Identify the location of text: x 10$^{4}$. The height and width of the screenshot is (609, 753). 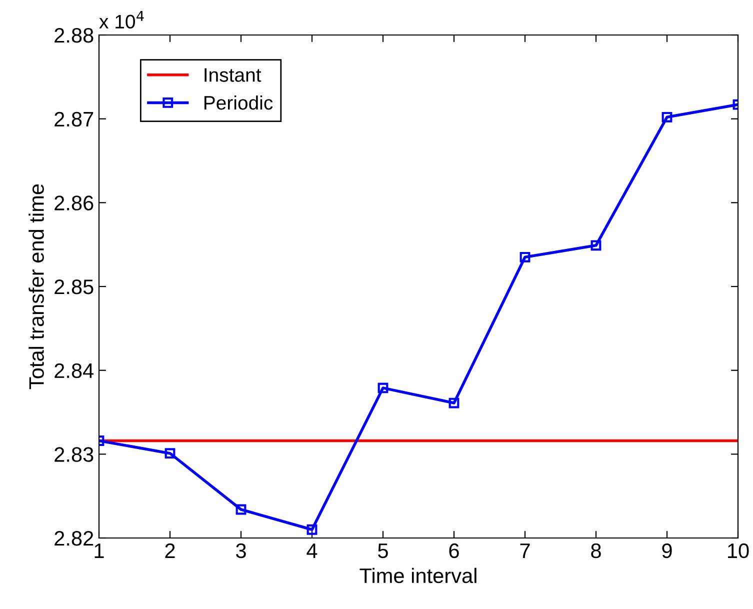
(121, 19).